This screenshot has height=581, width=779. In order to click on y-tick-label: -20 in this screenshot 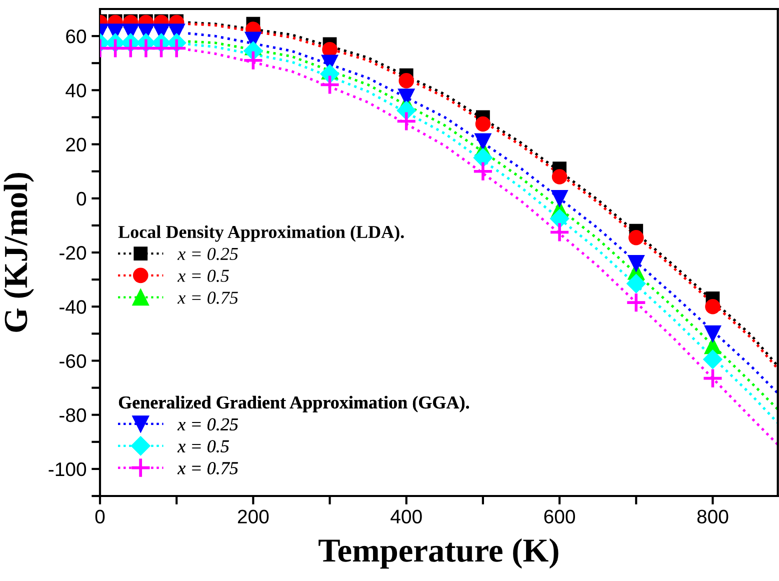, I will do `click(73, 253)`.